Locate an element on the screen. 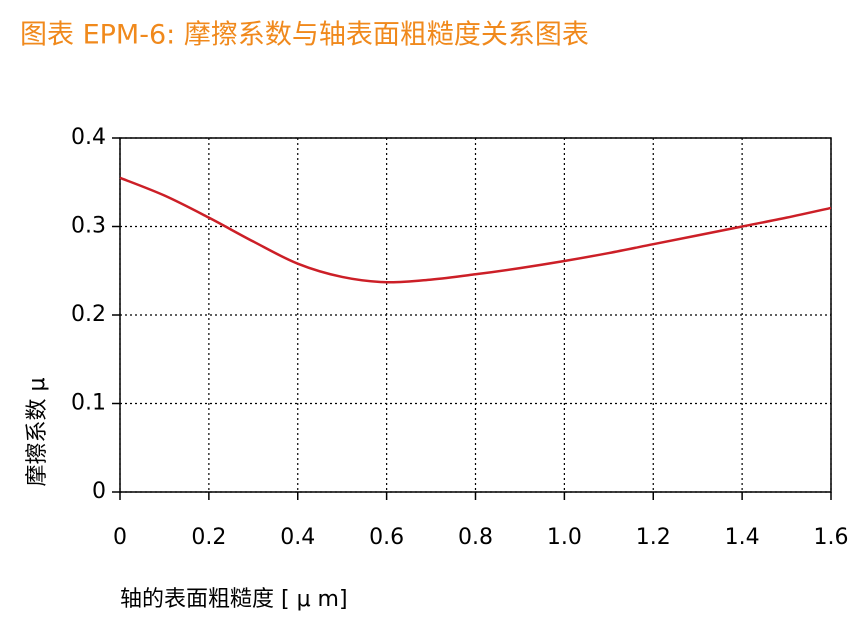  x-tick-label: 1.0 is located at coordinates (564, 537).